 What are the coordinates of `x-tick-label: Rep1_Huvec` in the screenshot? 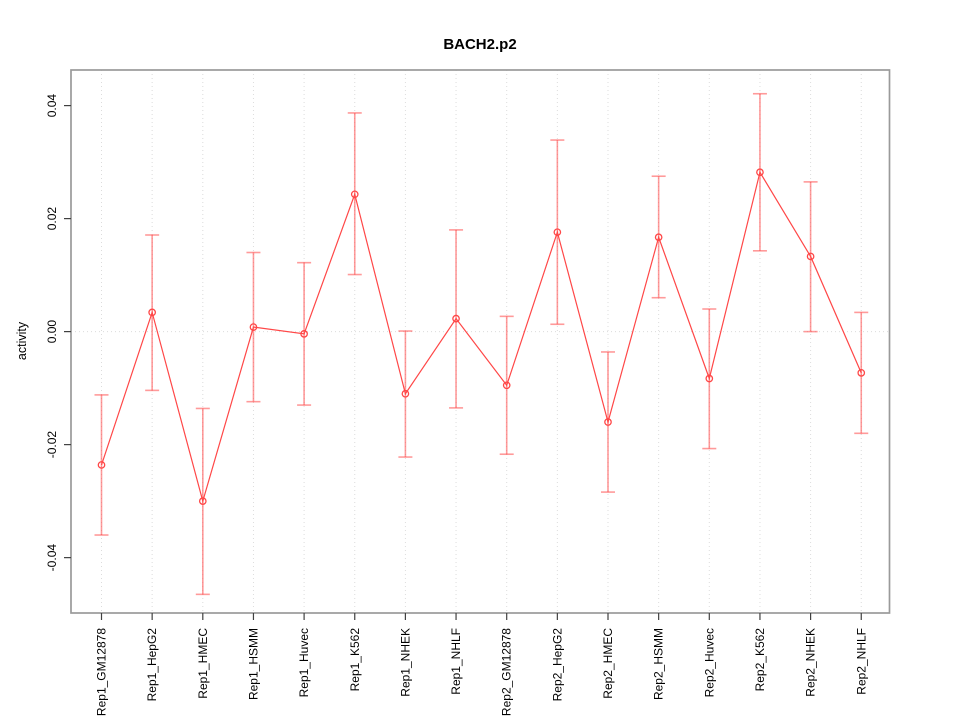 It's located at (304, 662).